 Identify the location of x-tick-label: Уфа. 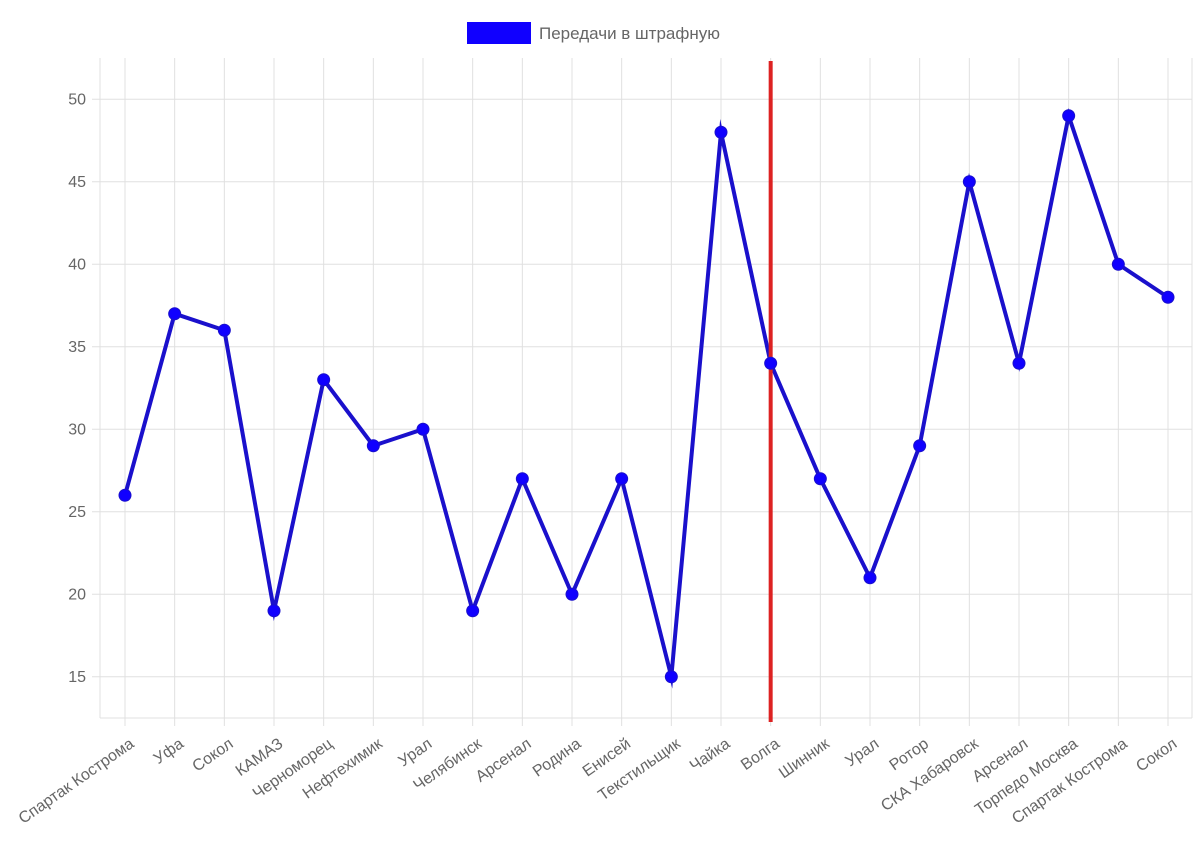
(169, 751).